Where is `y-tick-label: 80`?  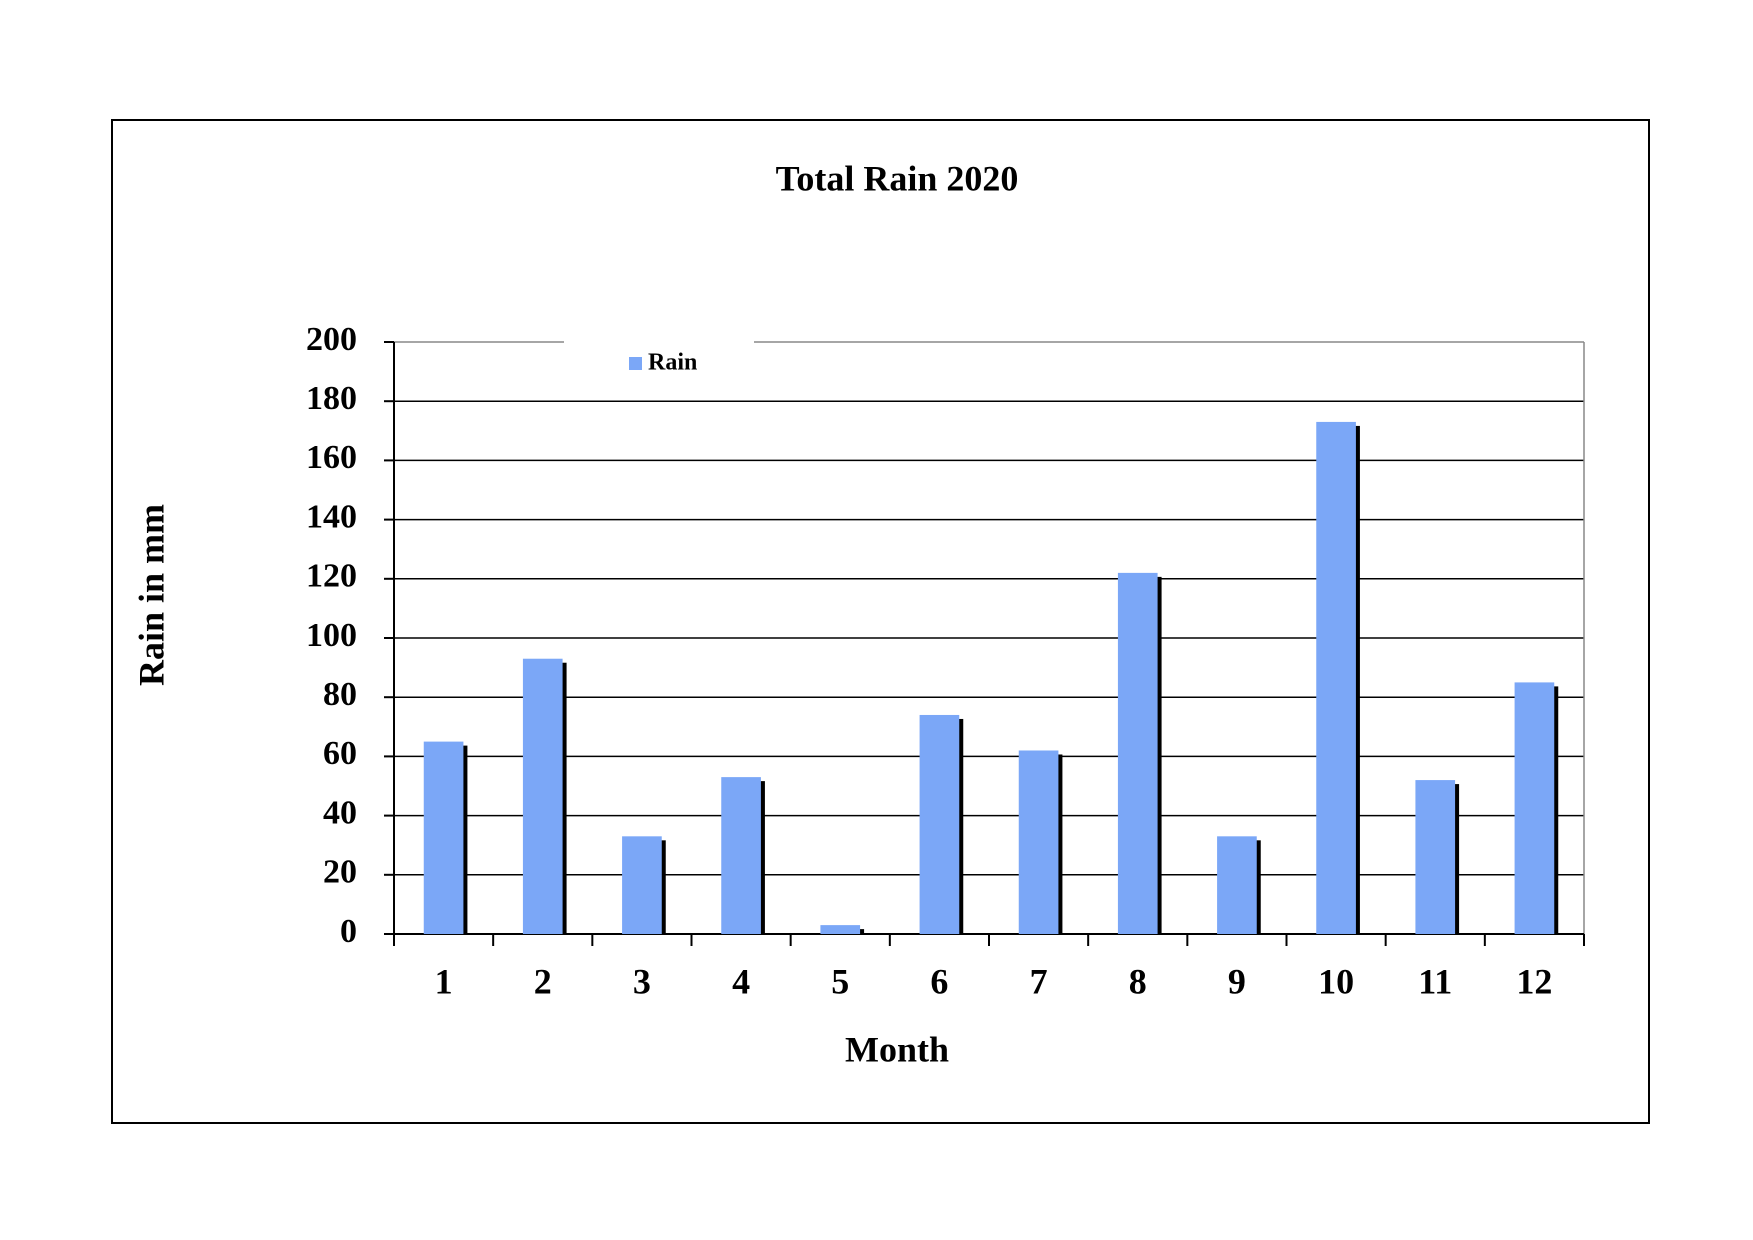 y-tick-label: 80 is located at coordinates (340, 694).